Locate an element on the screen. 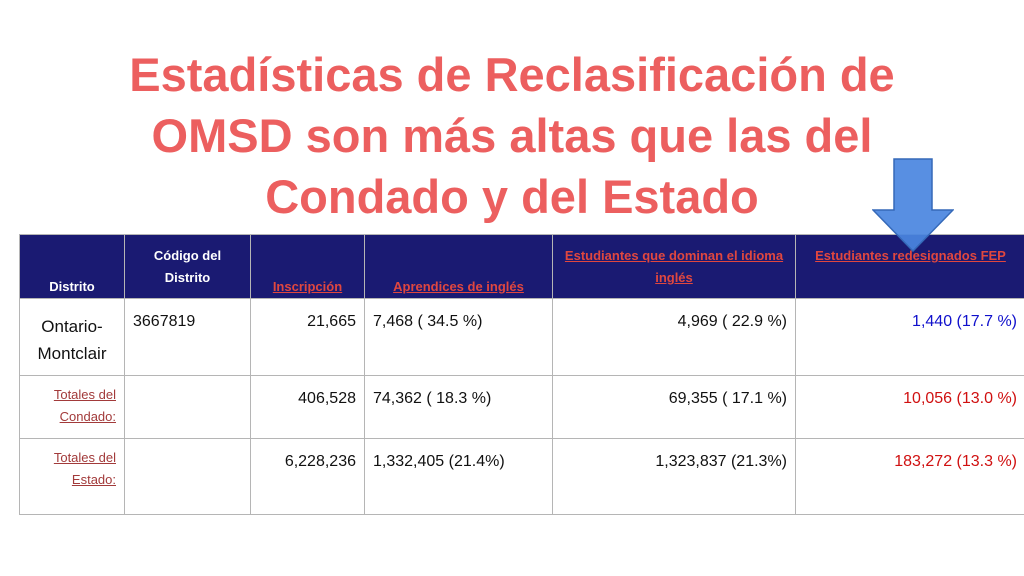 The image size is (1024, 576). header-codigo: Código del Distrito is located at coordinates (187, 266).